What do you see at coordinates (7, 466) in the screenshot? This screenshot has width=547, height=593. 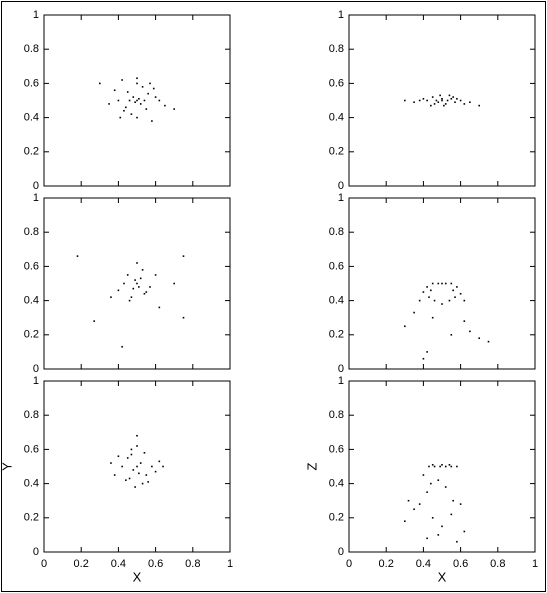 I see `y-axis-label: Y` at bounding box center [7, 466].